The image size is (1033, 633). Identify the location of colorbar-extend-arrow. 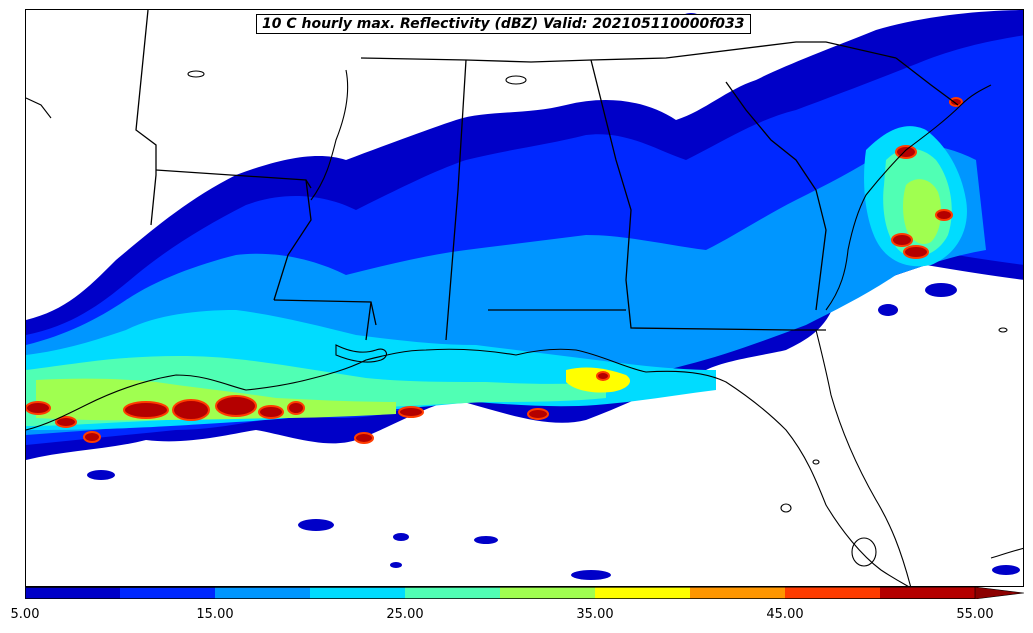
(999, 593).